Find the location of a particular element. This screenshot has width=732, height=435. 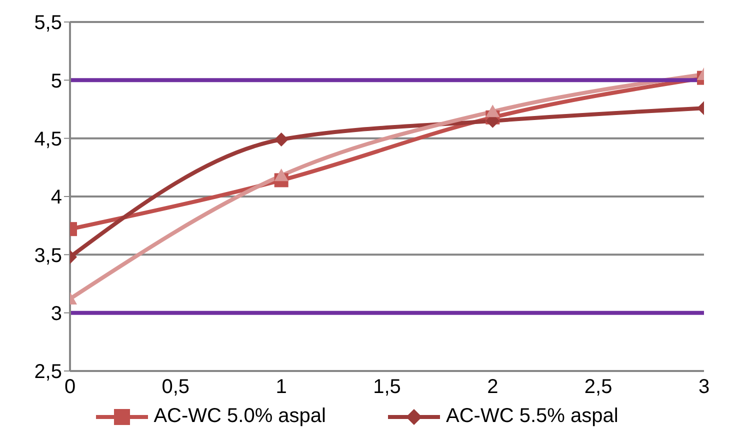

y-tick-label: 4,5 is located at coordinates (48, 139).